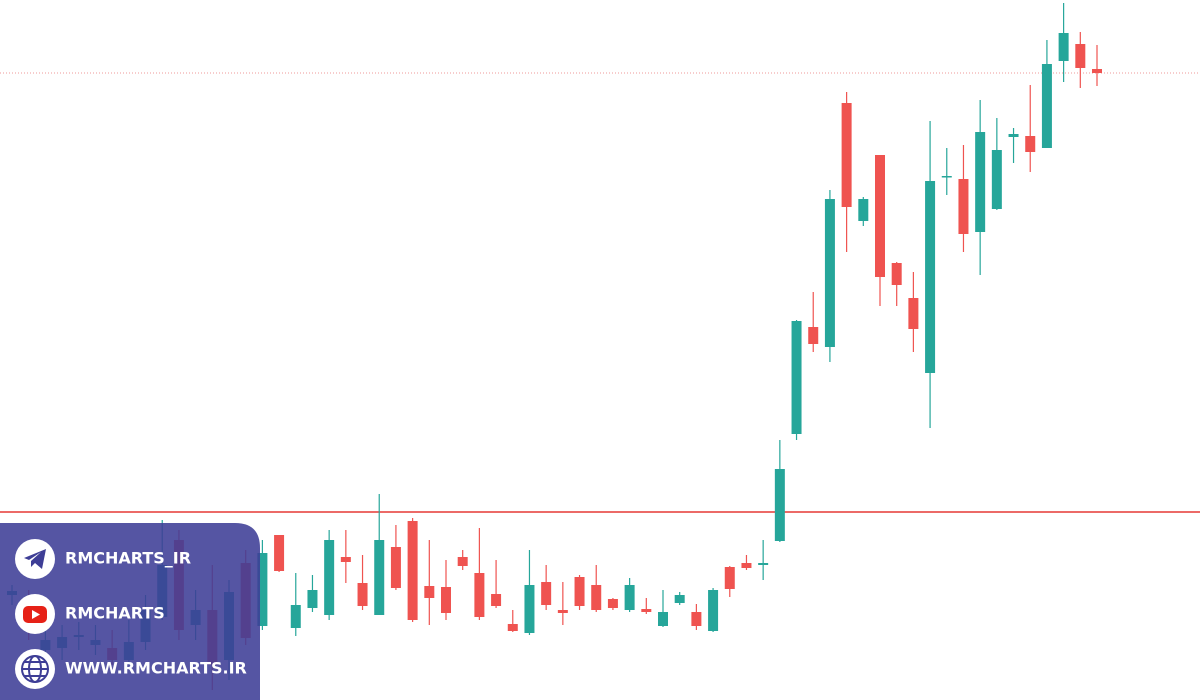 This screenshot has height=700, width=1200. Describe the element at coordinates (35, 669) in the screenshot. I see `globe-glyph` at that location.